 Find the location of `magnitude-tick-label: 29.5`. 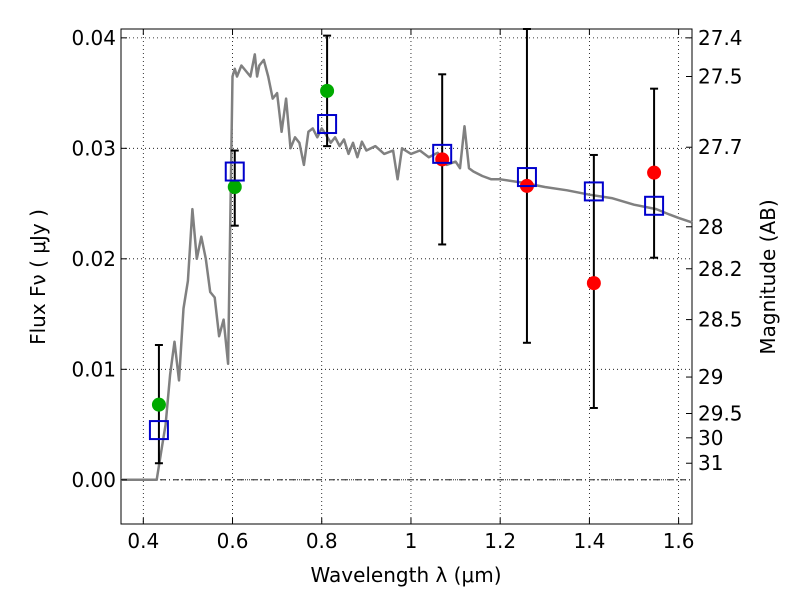

magnitude-tick-label: 29.5 is located at coordinates (720, 414).